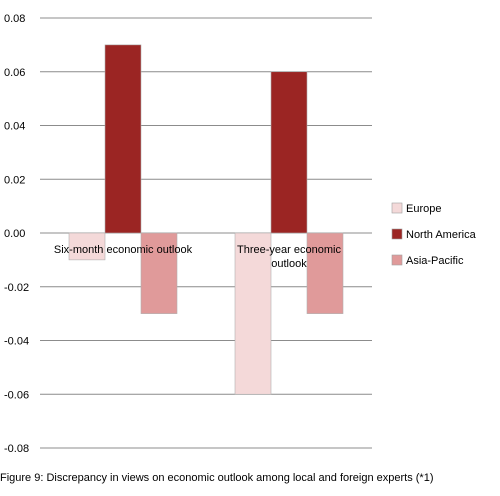  I want to click on legend-label: Asia-Pacific, so click(435, 261).